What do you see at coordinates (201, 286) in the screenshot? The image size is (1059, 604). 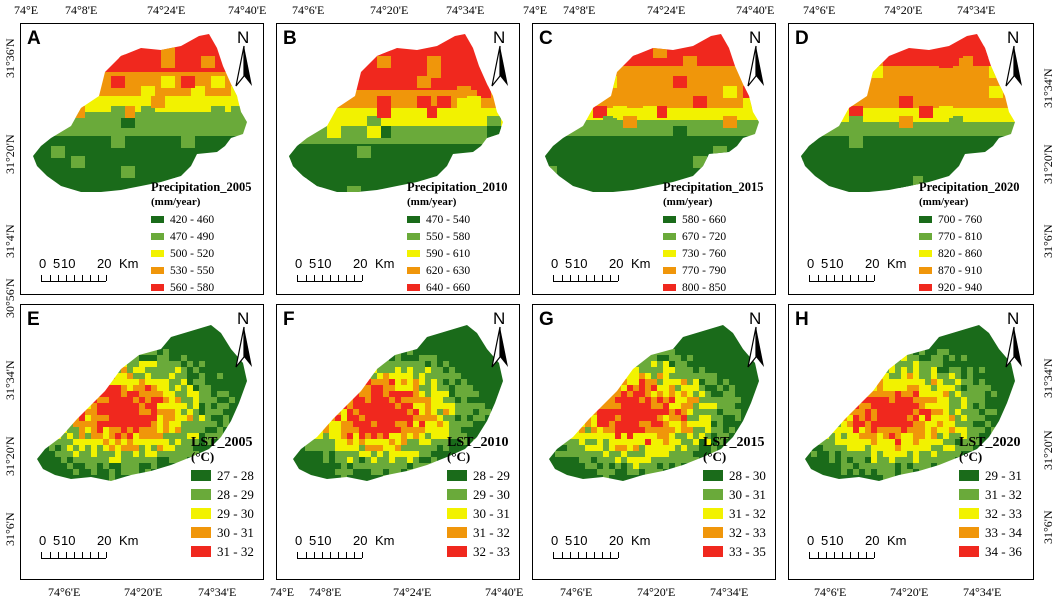 I see `legend-item: 560 - 580` at bounding box center [201, 286].